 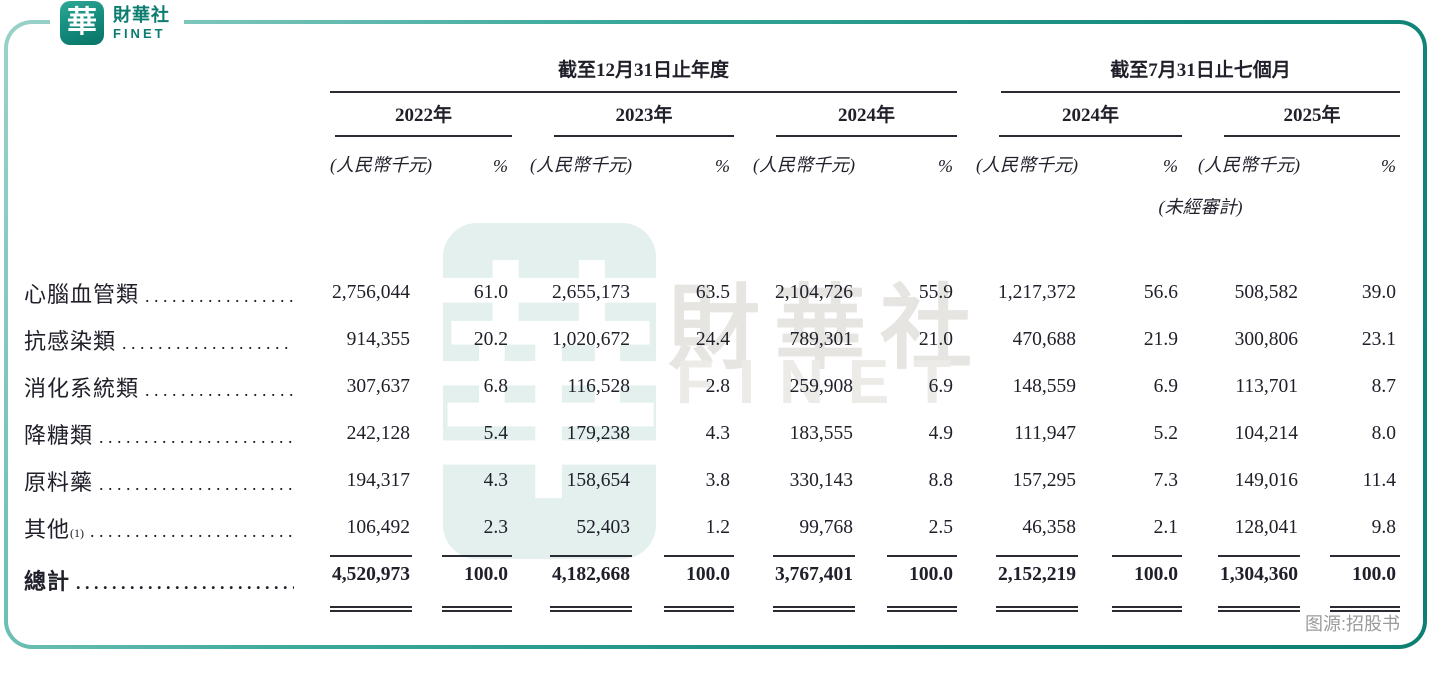 What do you see at coordinates (82, 388) in the screenshot?
I see `row-label-text: 消化系統類` at bounding box center [82, 388].